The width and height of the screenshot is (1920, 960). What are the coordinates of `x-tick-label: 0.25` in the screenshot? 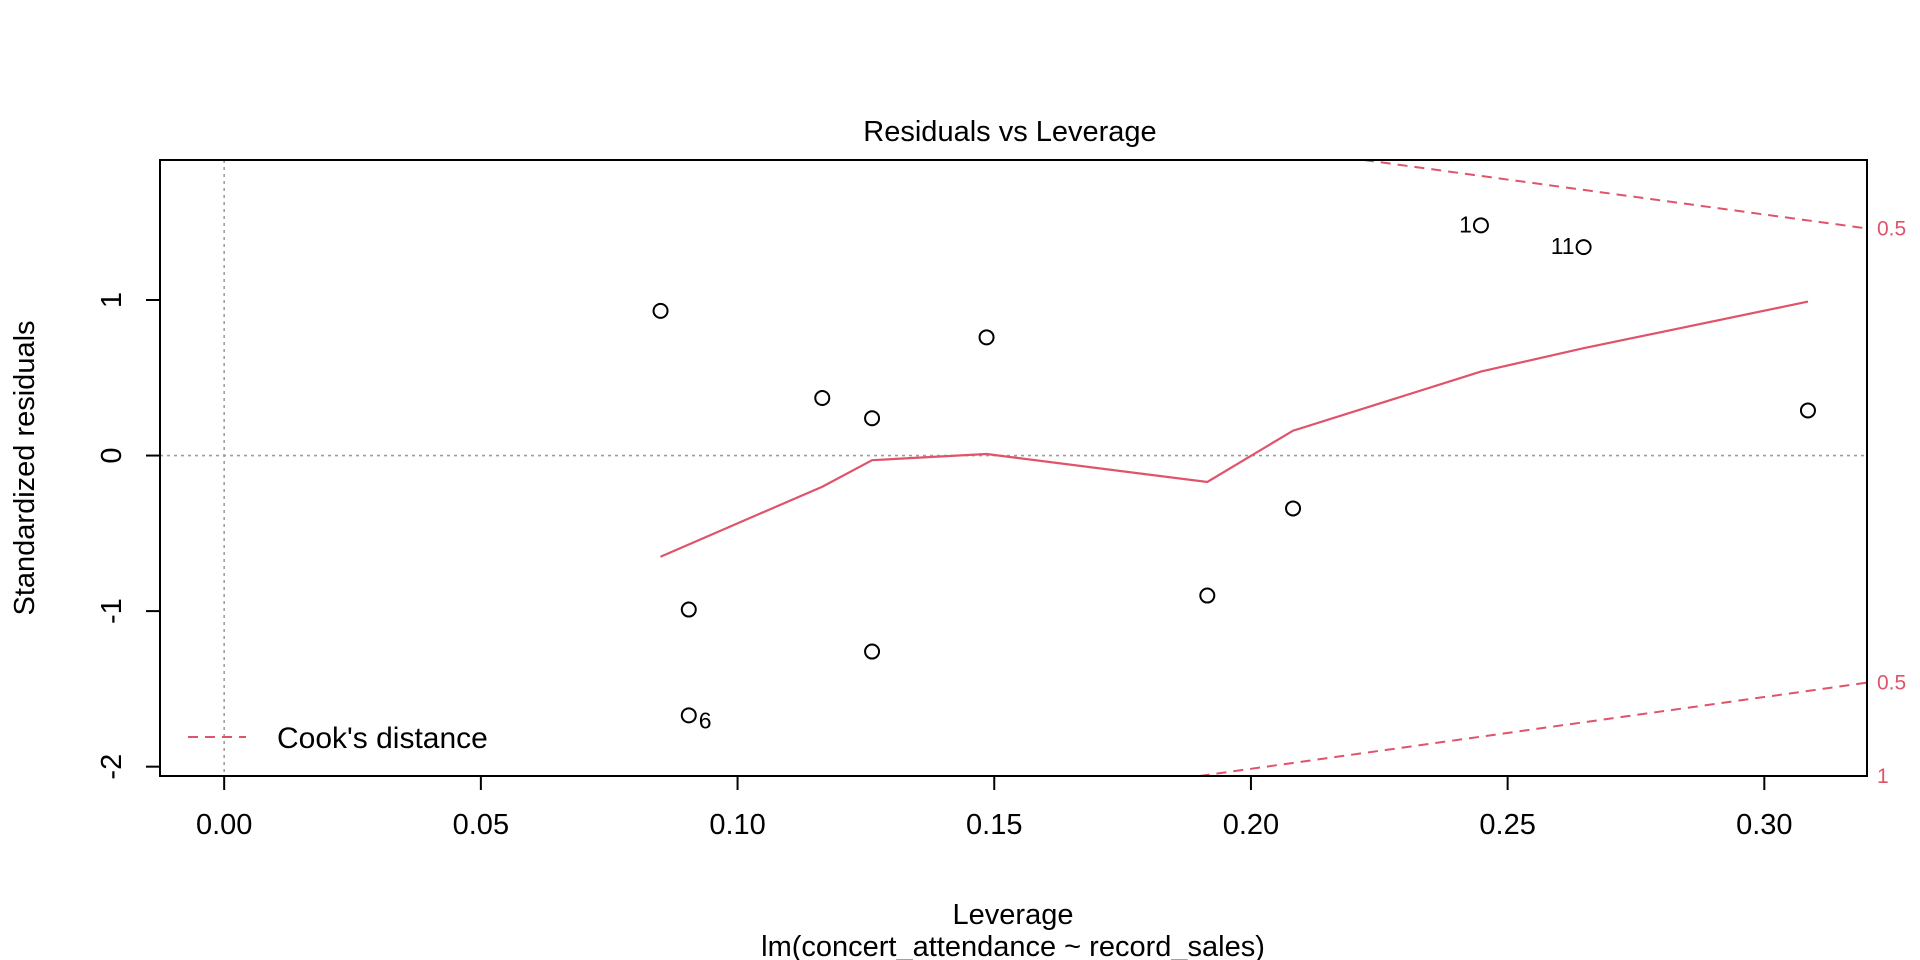 It's located at (1507, 825).